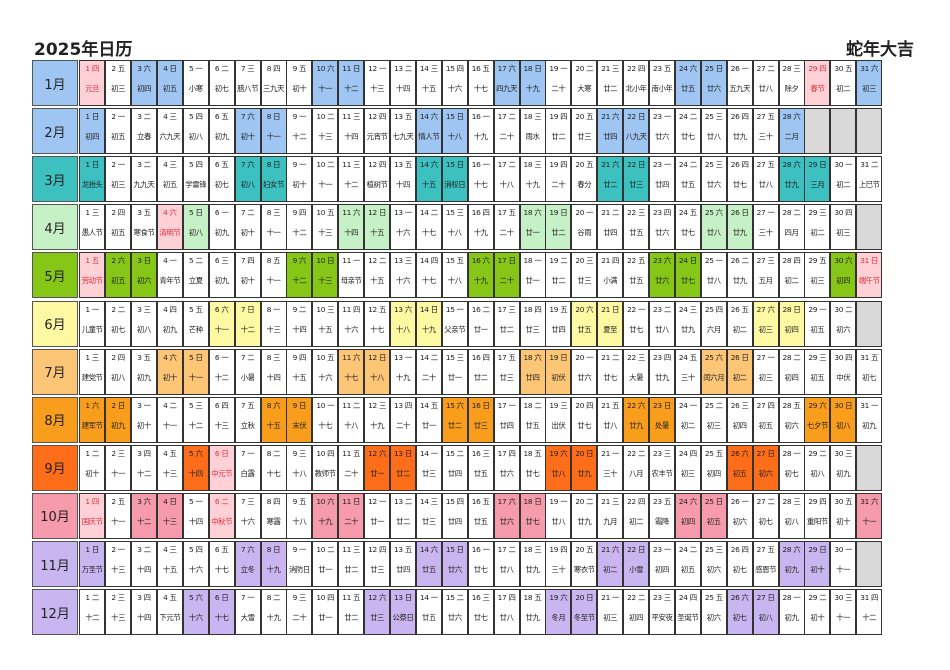 This screenshot has height=670, width=950. I want to click on day-cell: 21 六廿四, so click(610, 131).